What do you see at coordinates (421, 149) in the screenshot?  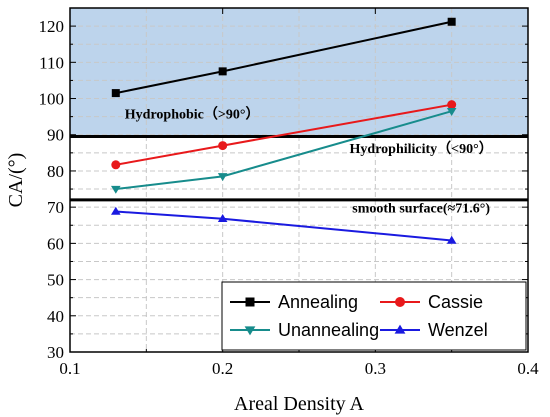 I see `annotation-label: Hydrophilicity（<90°）` at bounding box center [421, 149].